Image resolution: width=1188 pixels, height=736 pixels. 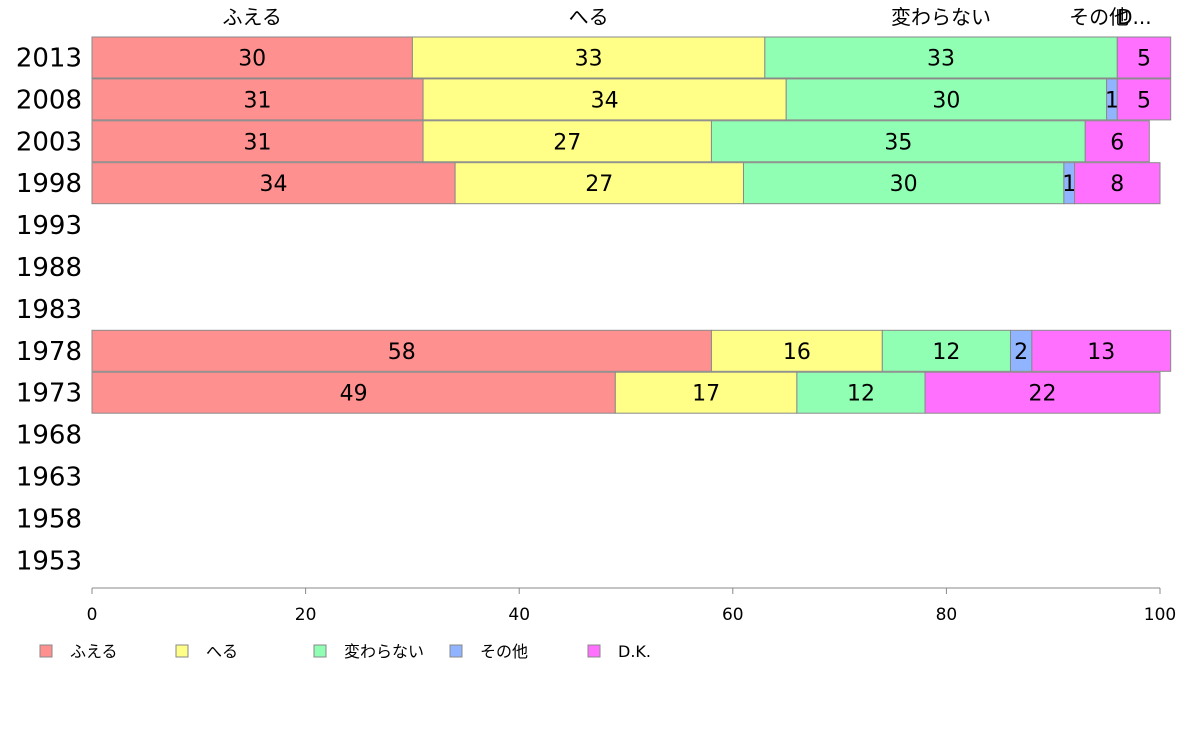 I want to click on legend-label-1: へる, so click(x=222, y=651).